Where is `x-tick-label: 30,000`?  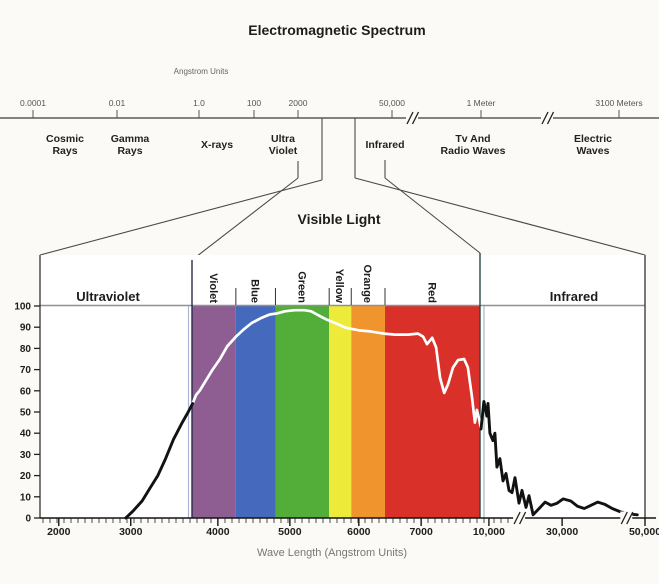 x-tick-label: 30,000 is located at coordinates (562, 532).